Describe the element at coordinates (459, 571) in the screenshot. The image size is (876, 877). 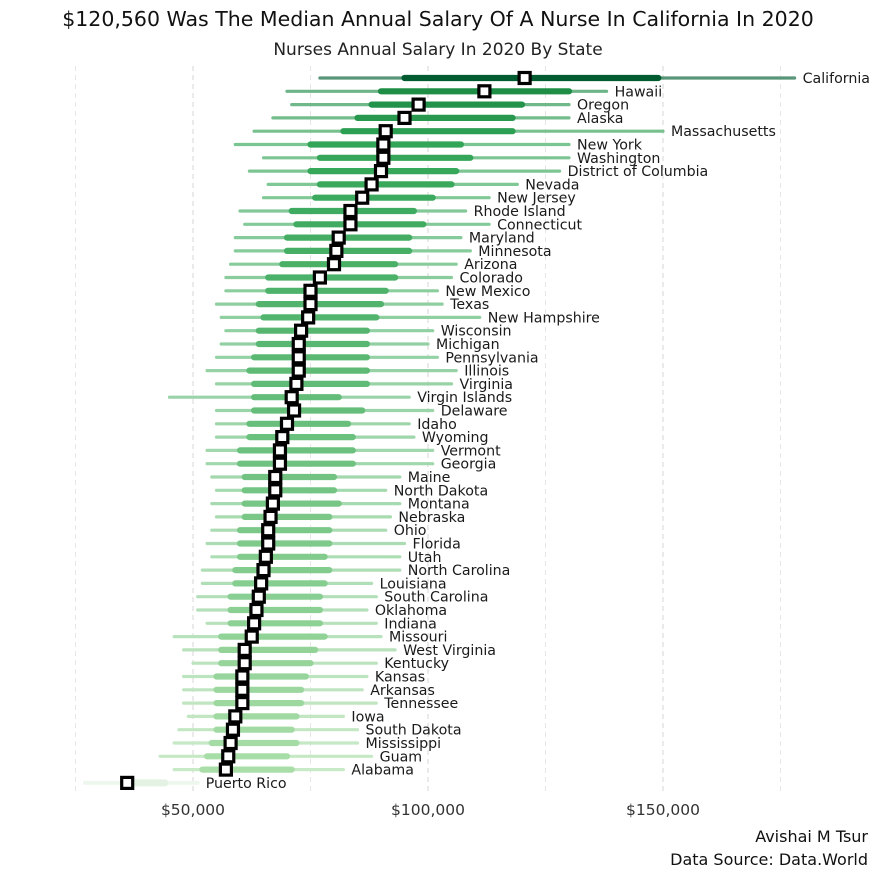
I see `state-label: North Carolina` at that location.